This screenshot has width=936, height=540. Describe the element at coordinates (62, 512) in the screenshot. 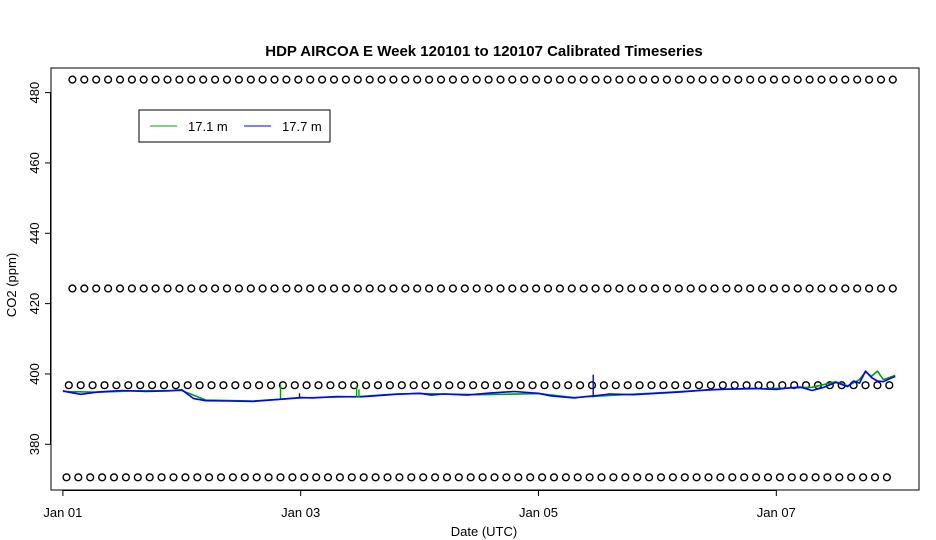

I see `x-tick-label: Jan 01` at that location.